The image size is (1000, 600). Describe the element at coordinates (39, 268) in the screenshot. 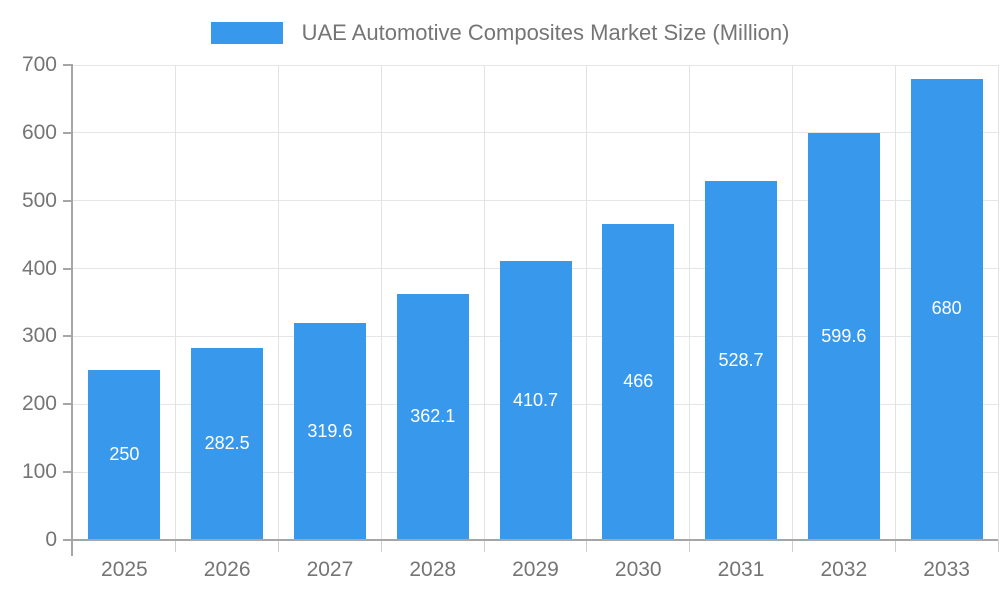

I see `y-axis-label: 400` at that location.